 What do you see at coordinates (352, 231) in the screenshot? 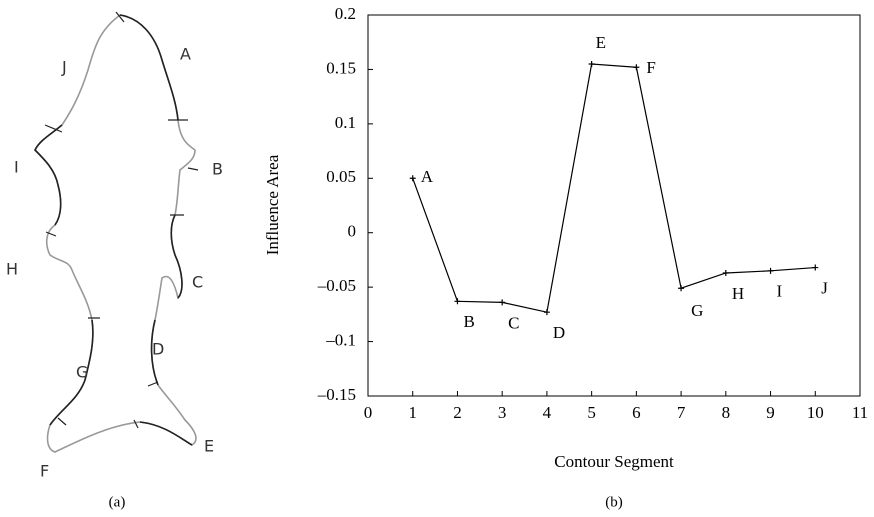
I see `y-tick-label: 0` at bounding box center [352, 231].